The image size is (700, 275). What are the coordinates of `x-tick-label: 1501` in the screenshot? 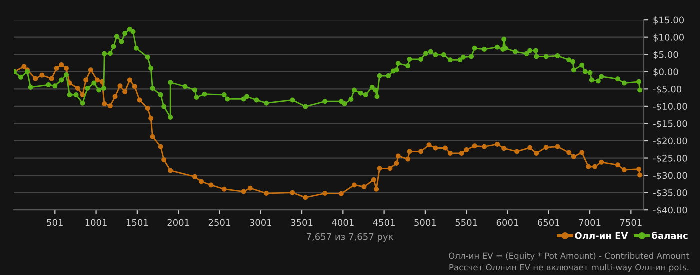 It's located at (137, 222).